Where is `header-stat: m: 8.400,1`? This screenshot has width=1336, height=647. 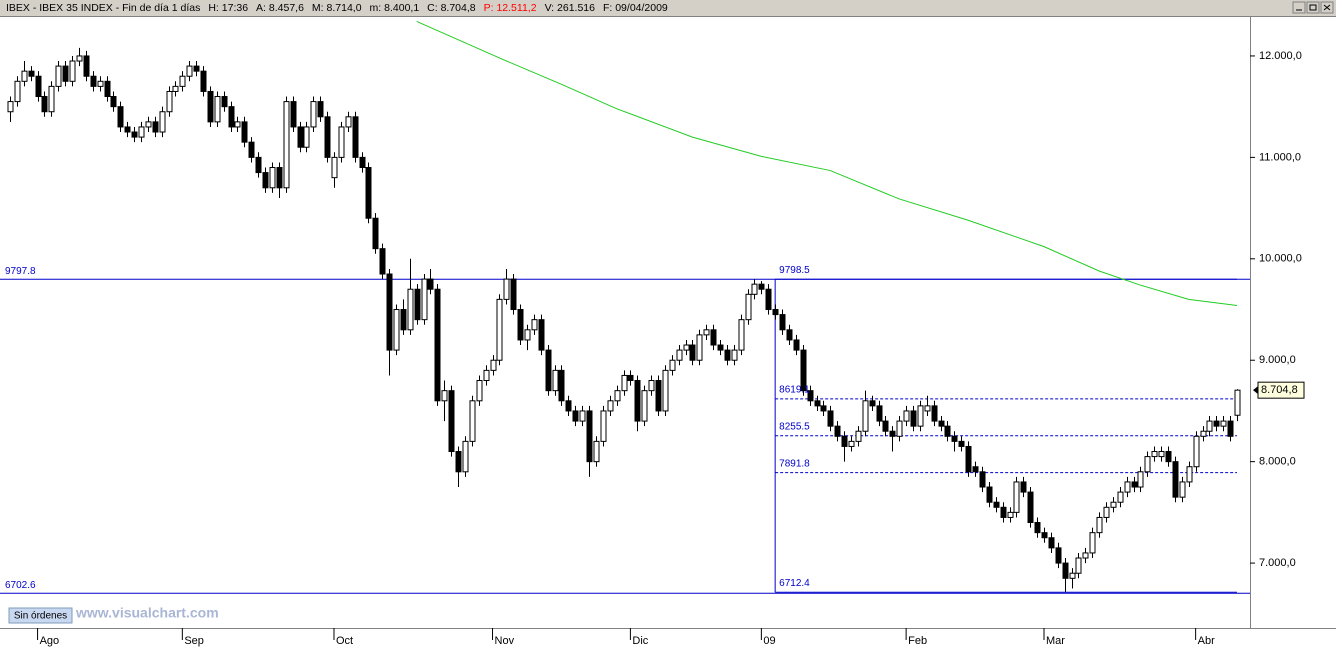
header-stat: m: 8.400,1 is located at coordinates (395, 8).